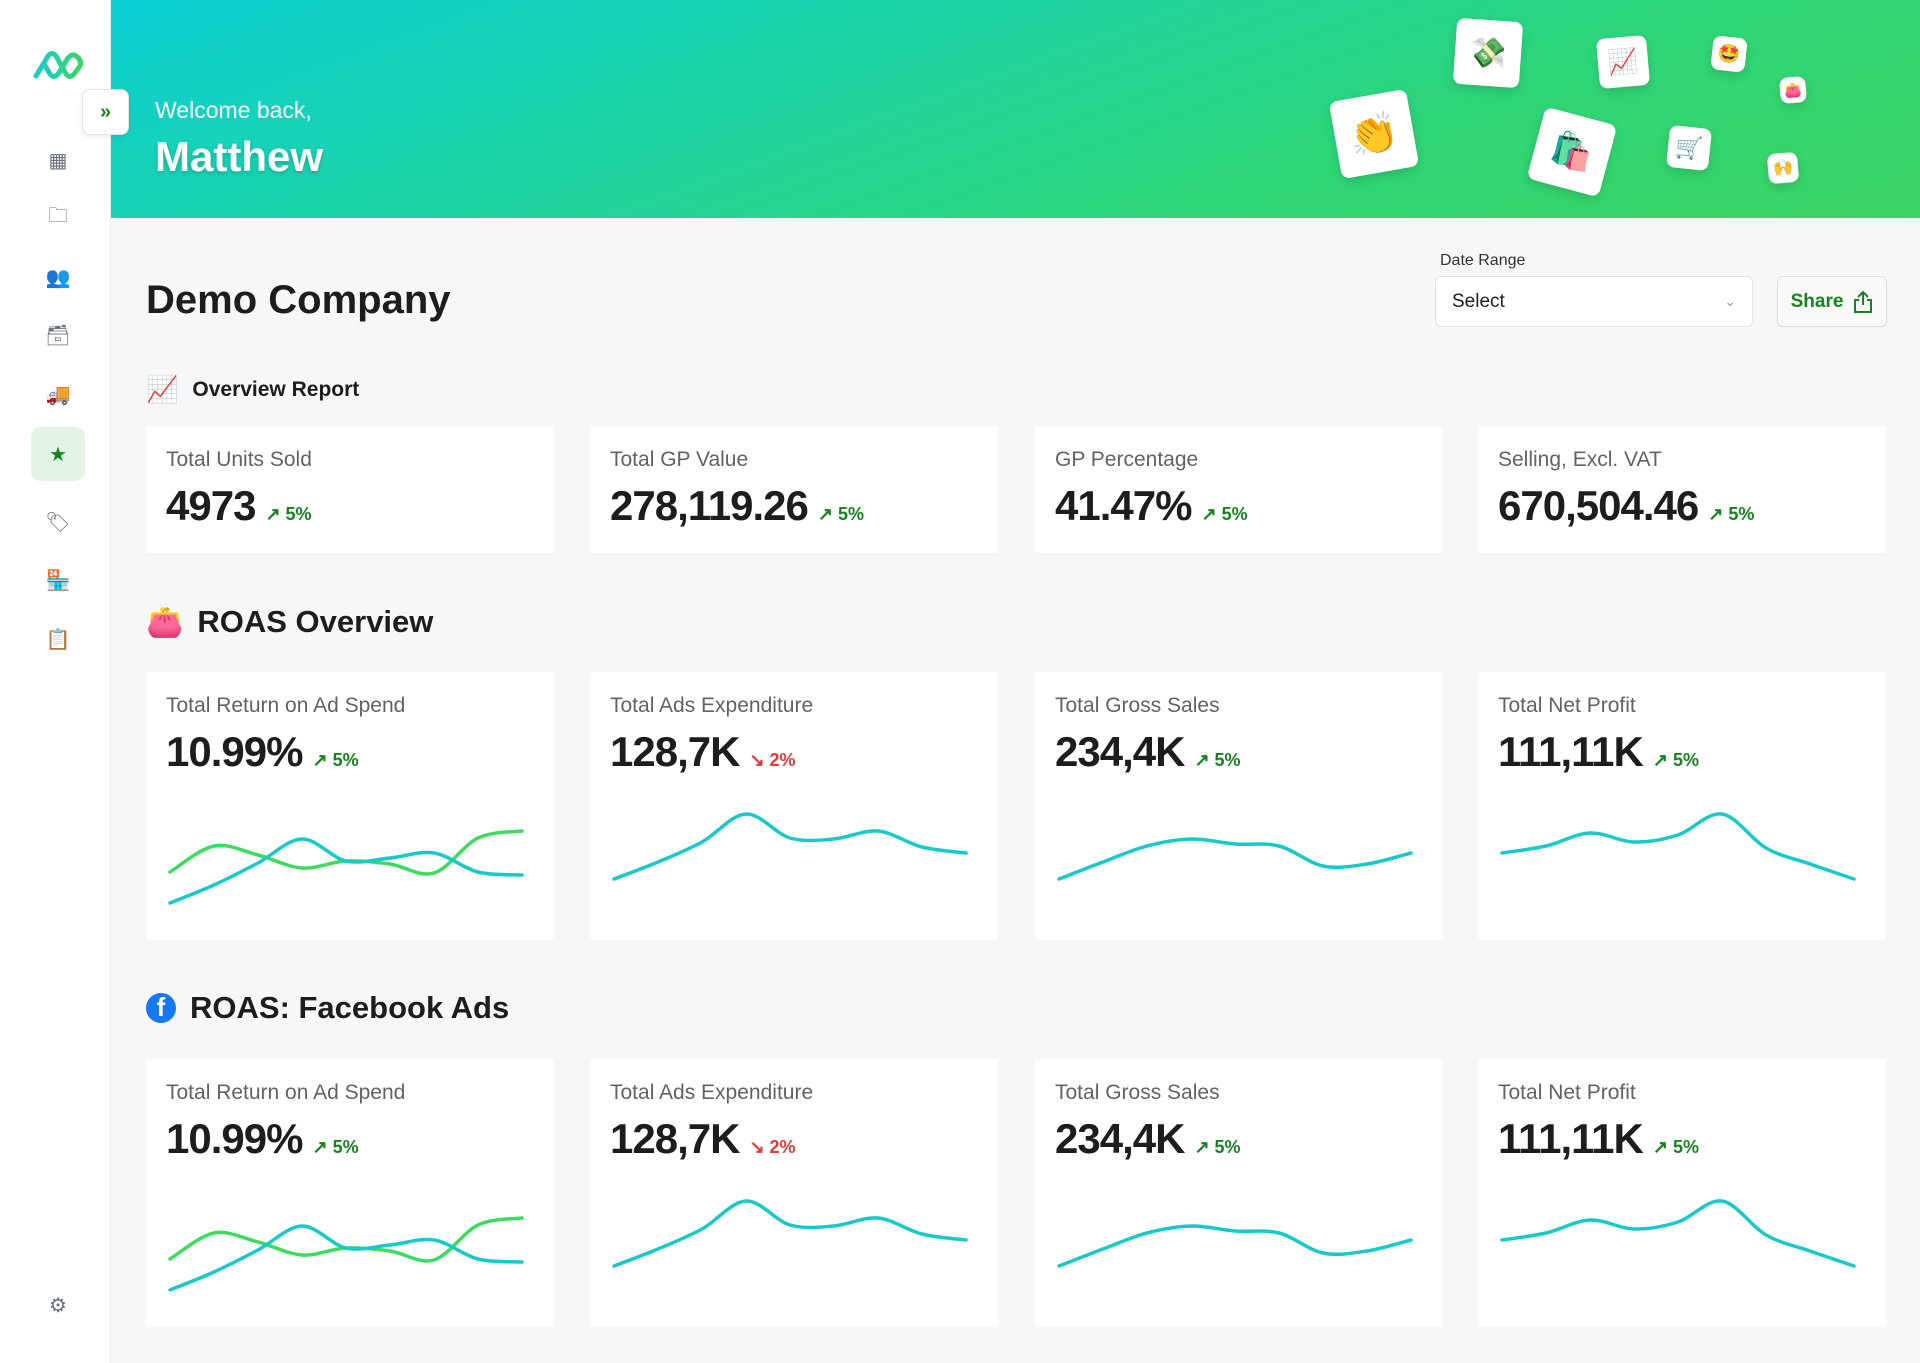  Describe the element at coordinates (58, 160) in the screenshot. I see `dashboard-icon: ▦` at that location.